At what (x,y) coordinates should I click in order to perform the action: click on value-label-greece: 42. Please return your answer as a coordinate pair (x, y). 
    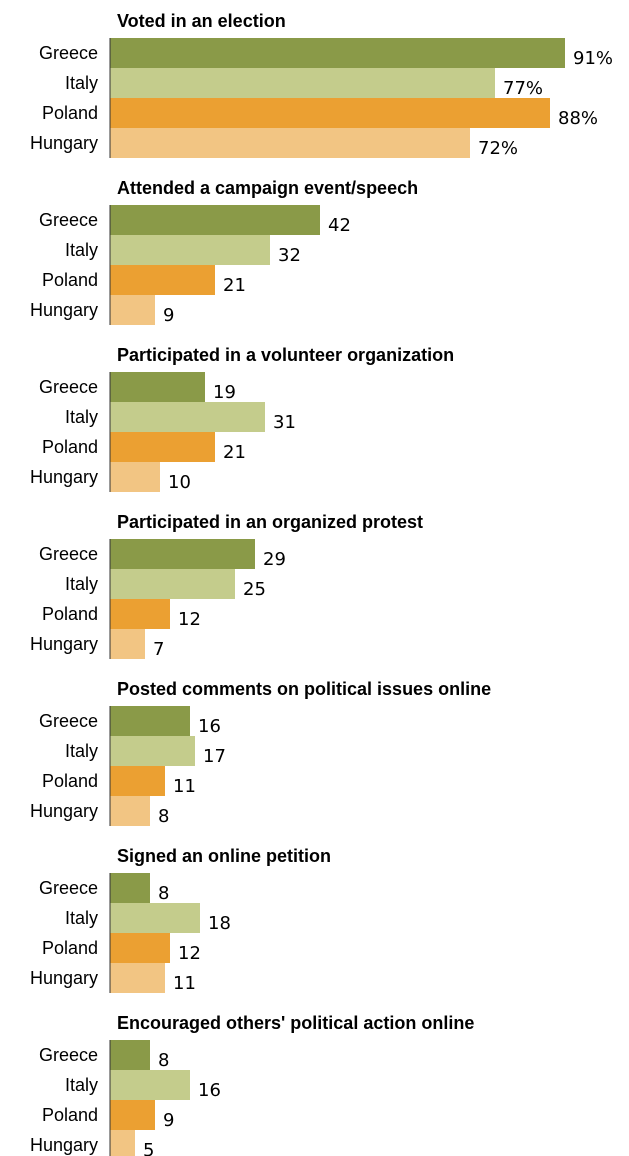
    Looking at the image, I should click on (339, 225).